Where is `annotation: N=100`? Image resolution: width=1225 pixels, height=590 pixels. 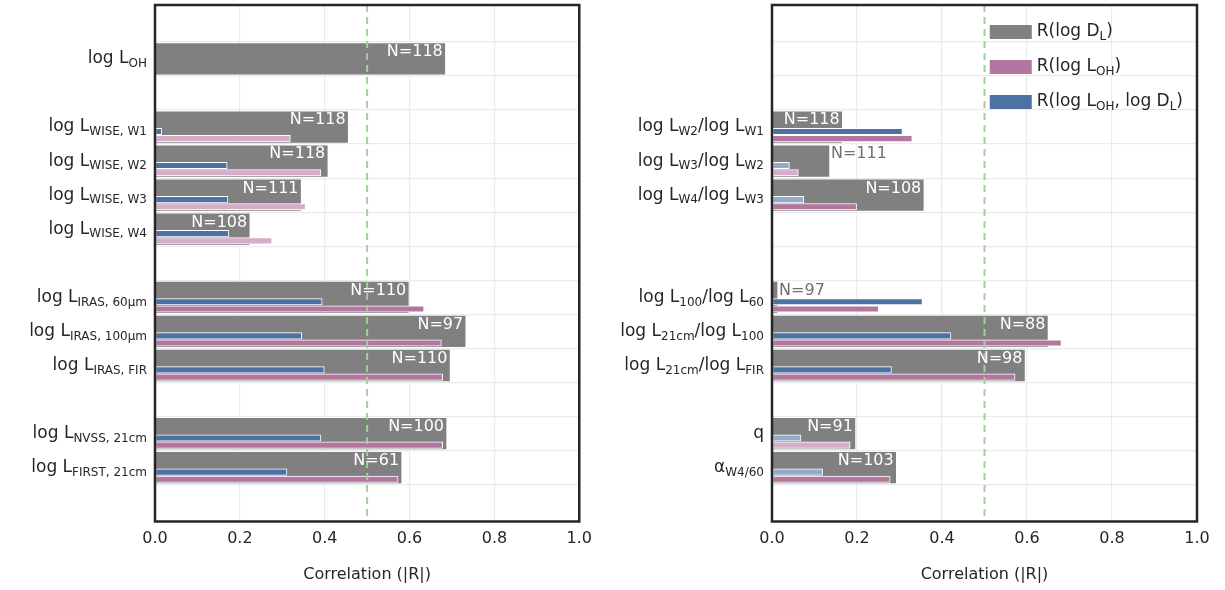
annotation: N=100 is located at coordinates (416, 425).